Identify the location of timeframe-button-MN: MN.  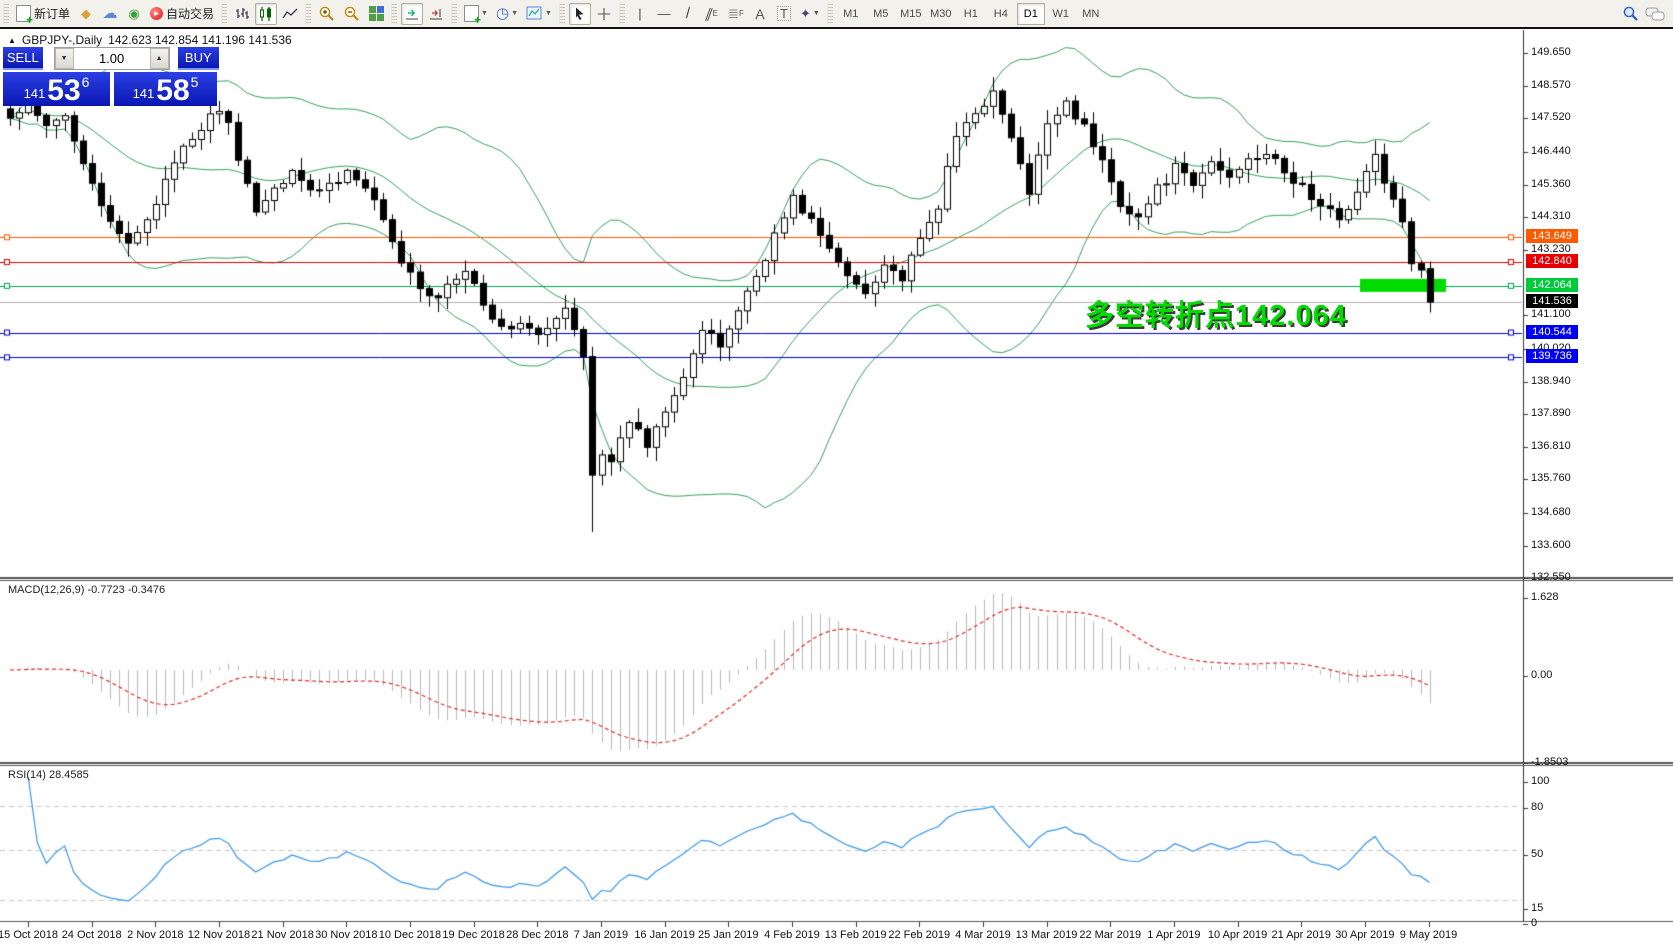
(1091, 13).